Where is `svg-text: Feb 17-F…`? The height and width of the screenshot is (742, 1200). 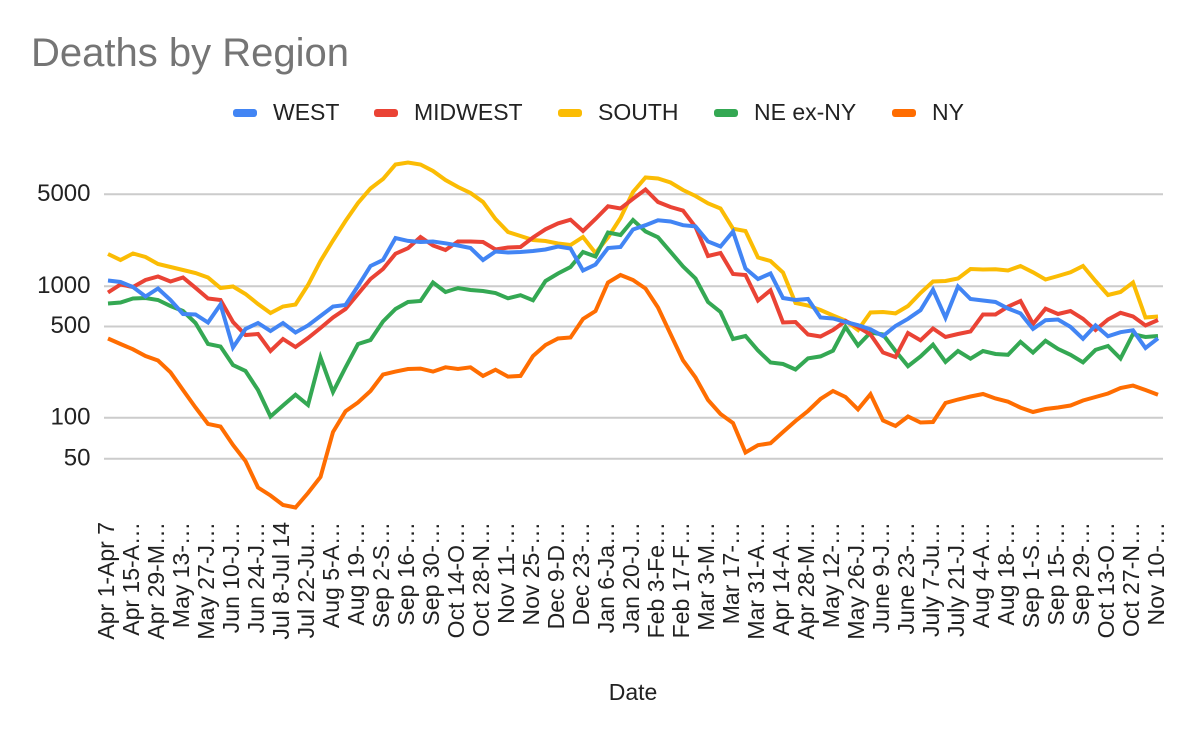 svg-text: Feb 17-F… is located at coordinates (681, 580).